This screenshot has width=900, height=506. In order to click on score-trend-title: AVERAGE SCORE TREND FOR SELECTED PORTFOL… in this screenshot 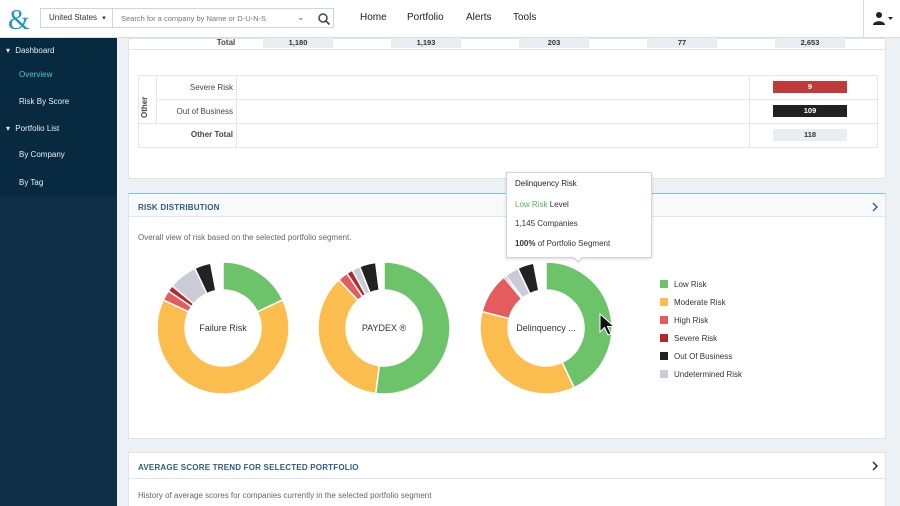, I will do `click(248, 467)`.